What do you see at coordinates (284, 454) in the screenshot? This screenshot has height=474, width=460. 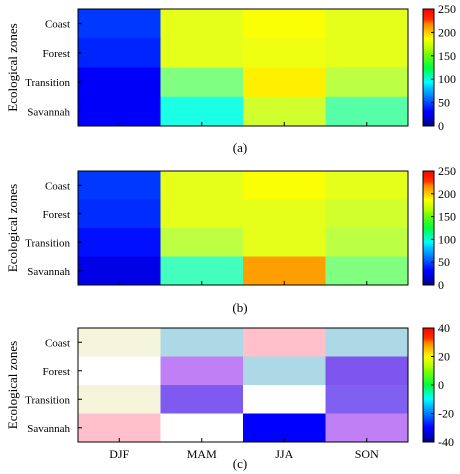 I see `xtick-label: JJA` at bounding box center [284, 454].